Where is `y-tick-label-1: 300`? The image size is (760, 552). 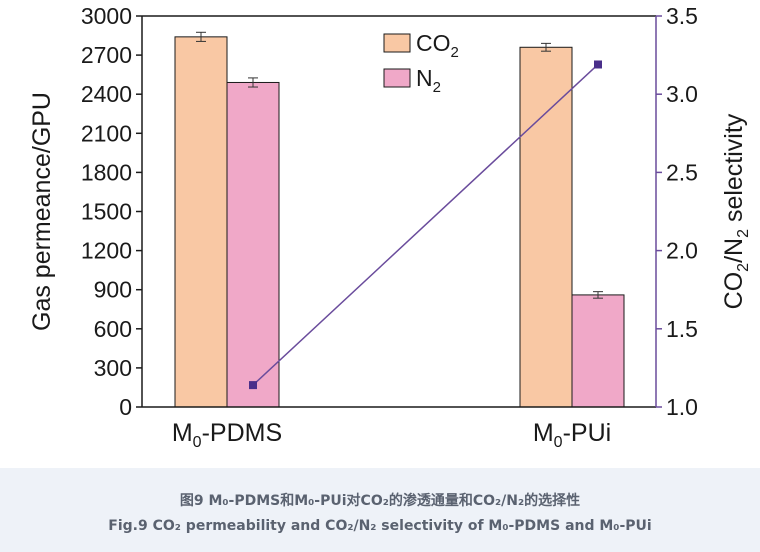 y-tick-label-1: 300 is located at coordinates (113, 368).